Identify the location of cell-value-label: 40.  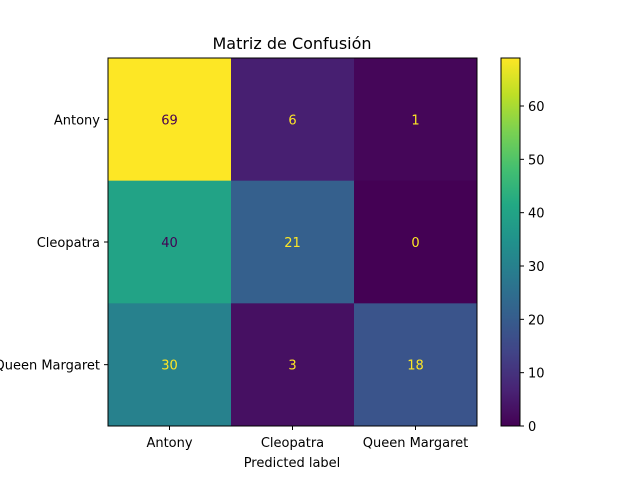
(169, 243).